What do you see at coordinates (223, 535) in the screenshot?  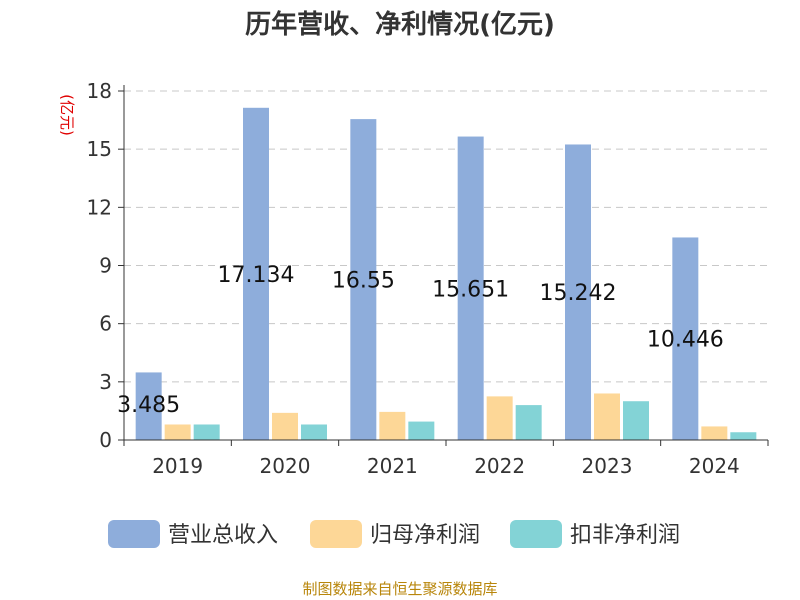 I see `legend-label: 营业总收入` at bounding box center [223, 535].